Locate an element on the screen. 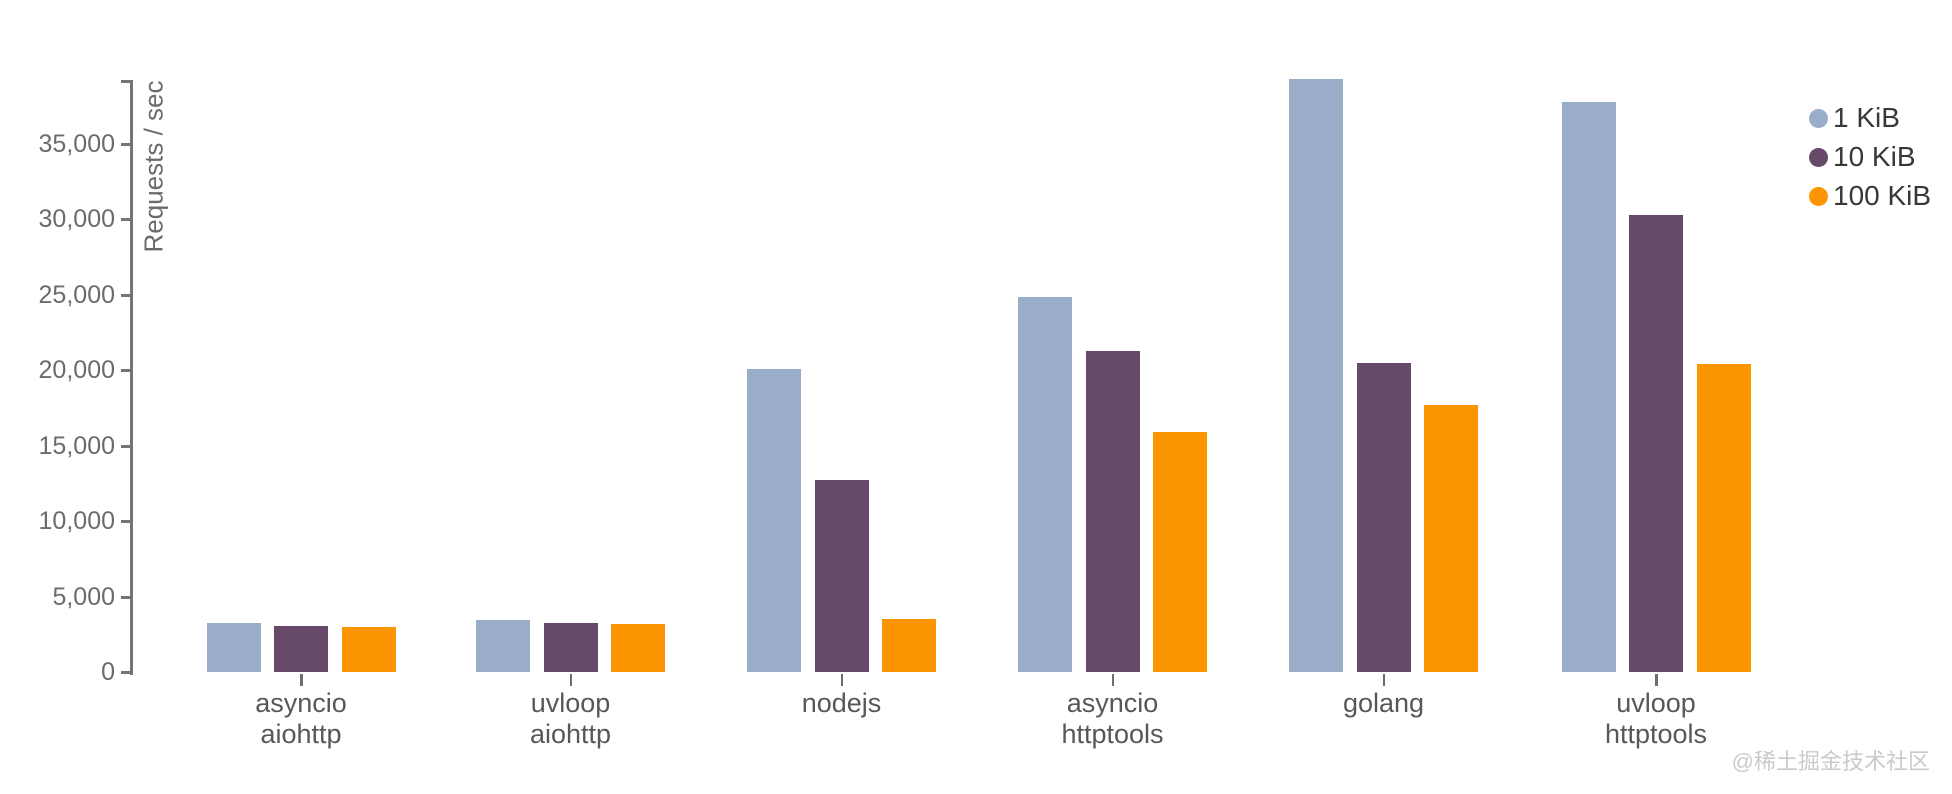 Image resolution: width=1952 pixels, height=794 pixels. x-label-golang: golang is located at coordinates (1384, 703).